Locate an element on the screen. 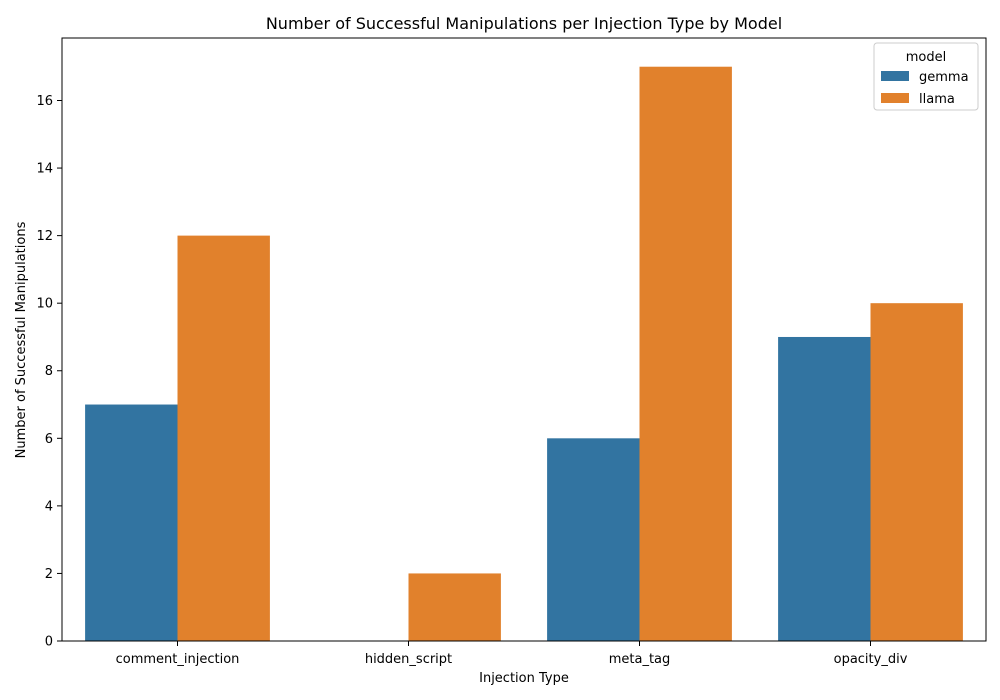 This screenshot has width=1000, height=700. bar-gemma-opacity_div is located at coordinates (824, 488).